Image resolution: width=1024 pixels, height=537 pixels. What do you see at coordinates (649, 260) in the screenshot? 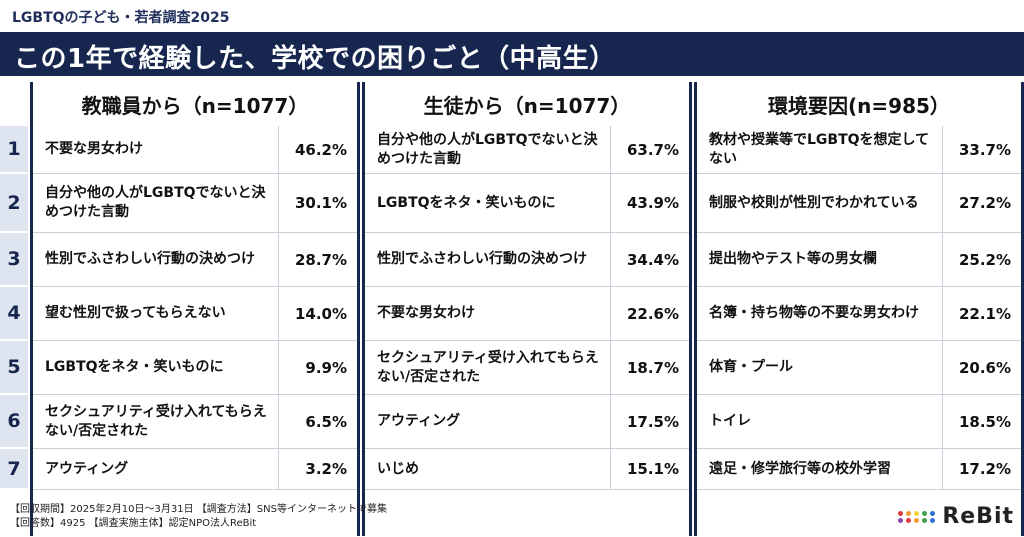
I see `item-percentage: 34.4%` at bounding box center [649, 260].